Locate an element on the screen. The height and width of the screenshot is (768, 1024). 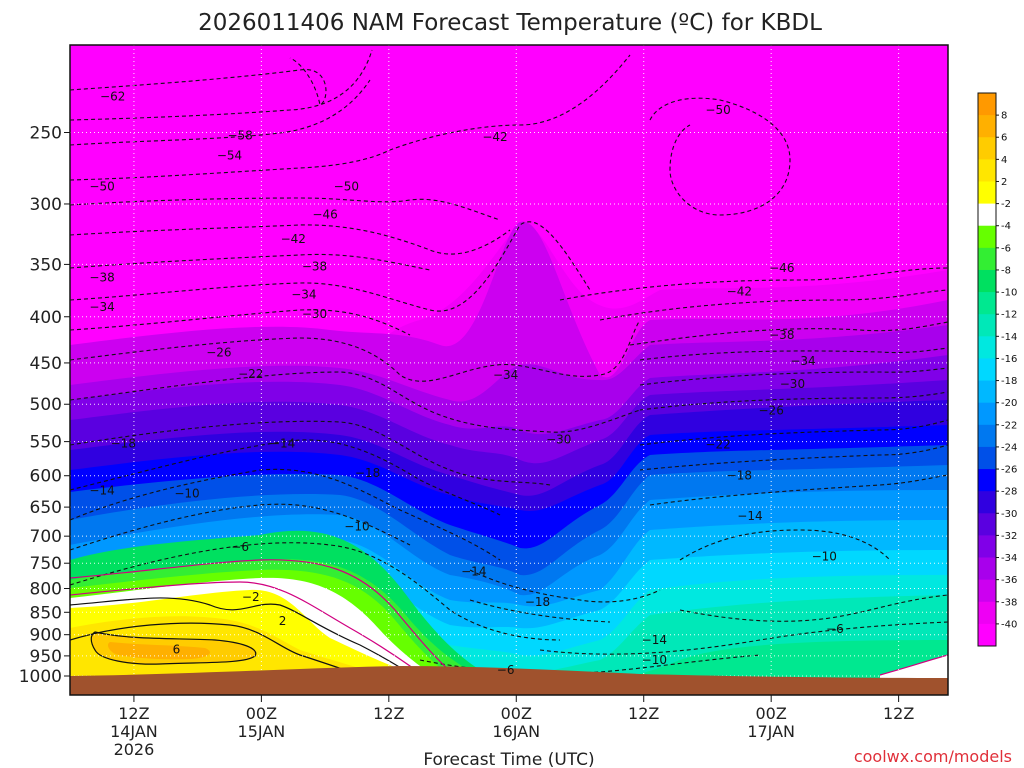
isotherm-label: 6 is located at coordinates (177, 650).